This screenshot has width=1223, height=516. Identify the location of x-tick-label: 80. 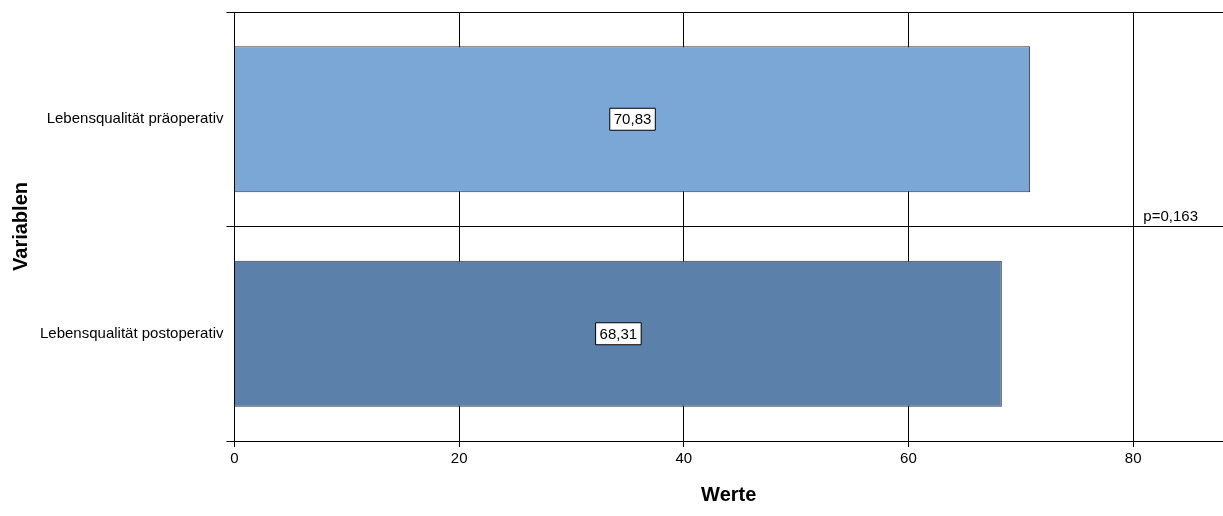
(1133, 458).